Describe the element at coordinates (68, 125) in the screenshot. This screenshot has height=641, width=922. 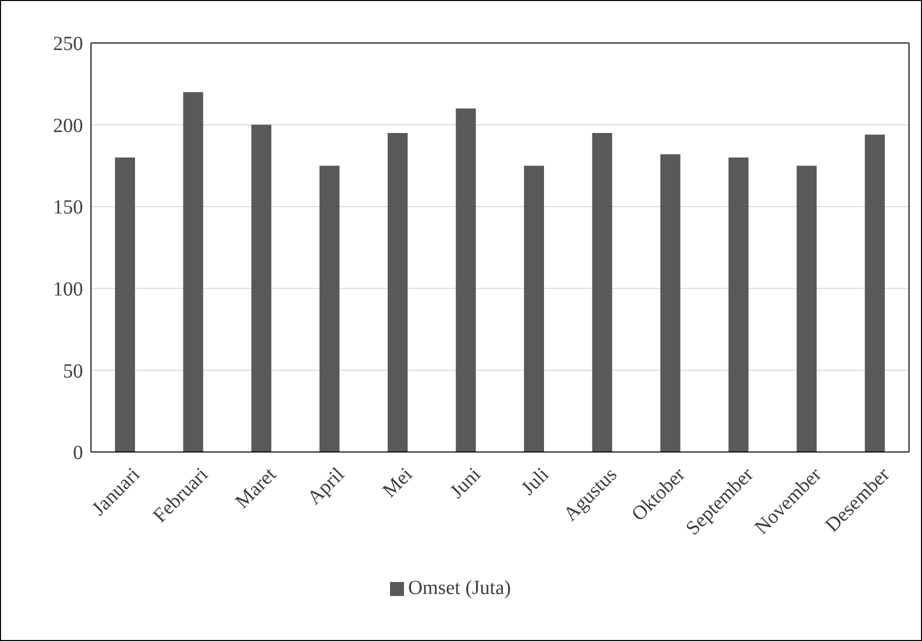
I see `y-tick-label: 200` at that location.